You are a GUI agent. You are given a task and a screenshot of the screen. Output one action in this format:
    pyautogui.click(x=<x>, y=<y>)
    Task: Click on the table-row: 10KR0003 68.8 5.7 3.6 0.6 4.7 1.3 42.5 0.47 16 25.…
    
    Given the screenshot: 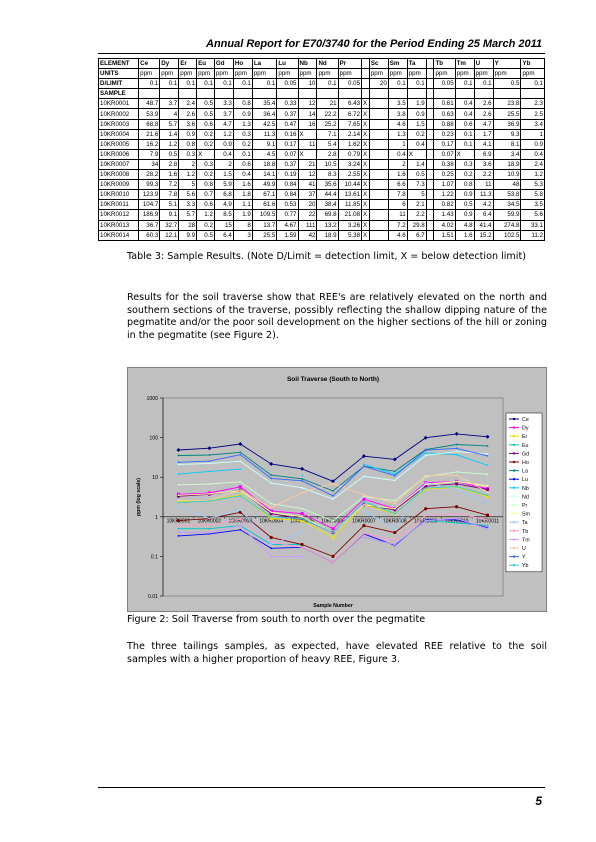 What is the action you would take?
    pyautogui.click(x=321, y=124)
    